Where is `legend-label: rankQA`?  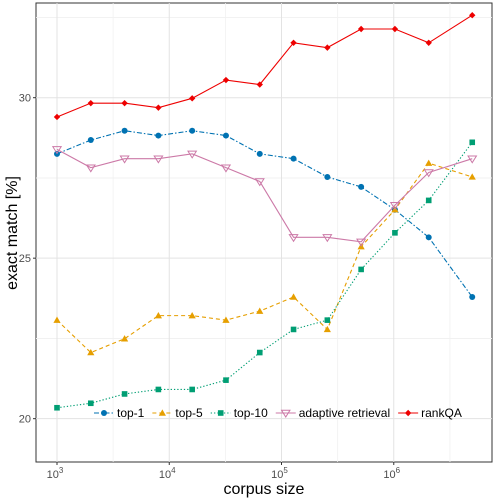 legend-label: rankQA is located at coordinates (441, 413).